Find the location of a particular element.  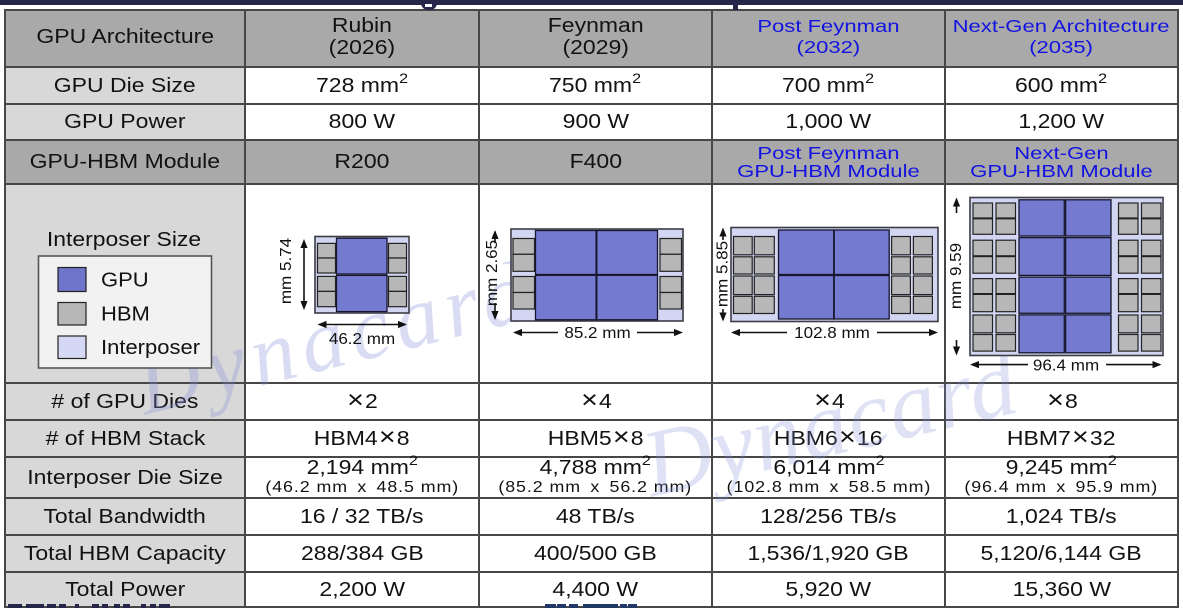

svg-text: 46.2 mm is located at coordinates (362, 339).